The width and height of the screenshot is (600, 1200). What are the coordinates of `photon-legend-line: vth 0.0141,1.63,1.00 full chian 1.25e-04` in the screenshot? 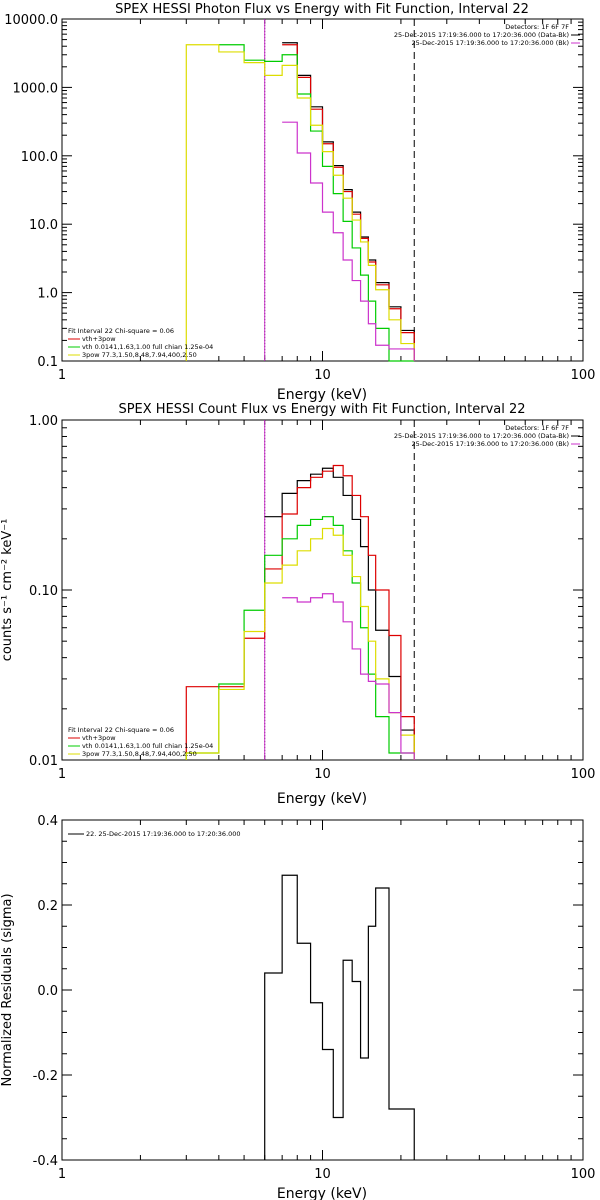 It's located at (147, 347).